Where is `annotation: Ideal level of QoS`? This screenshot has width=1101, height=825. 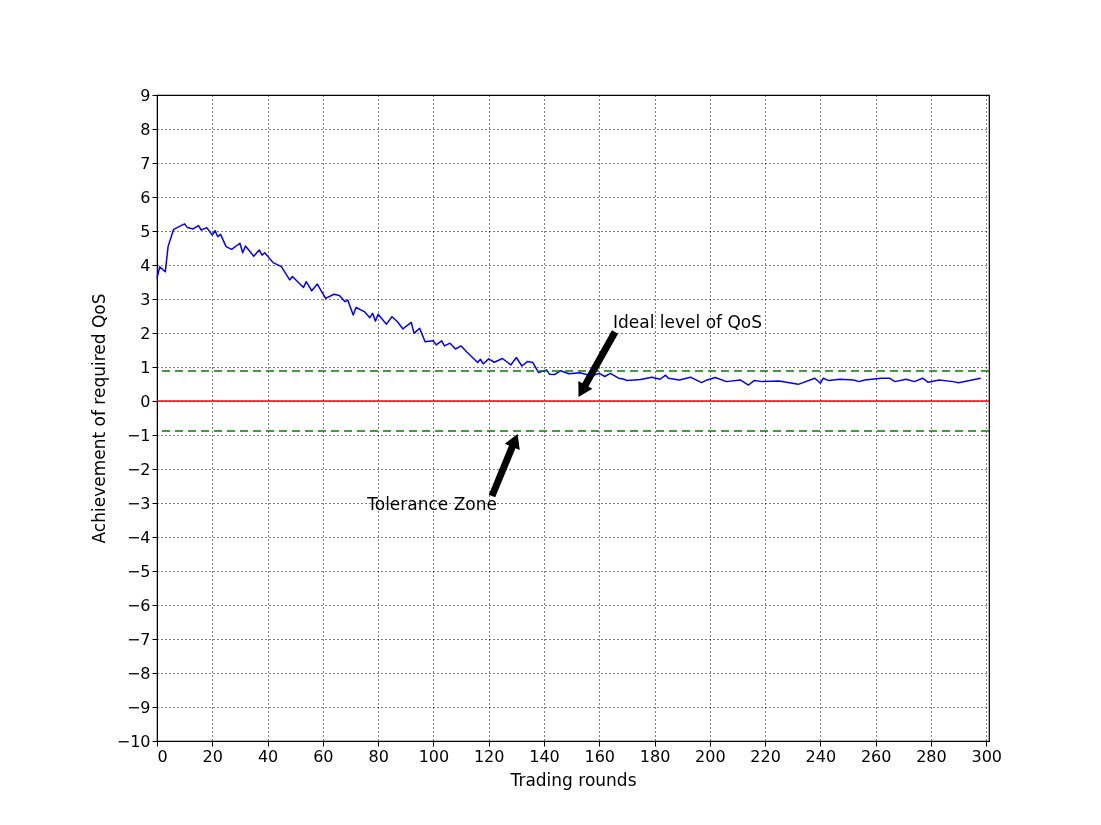
annotation: Ideal level of QoS is located at coordinates (687, 322).